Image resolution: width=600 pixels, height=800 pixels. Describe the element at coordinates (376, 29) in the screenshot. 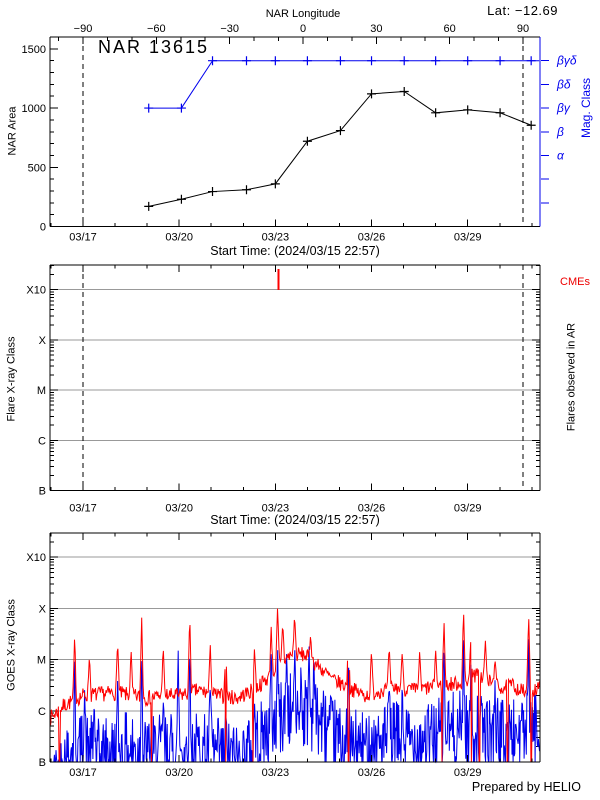

I see `svg-text: 30` at that location.